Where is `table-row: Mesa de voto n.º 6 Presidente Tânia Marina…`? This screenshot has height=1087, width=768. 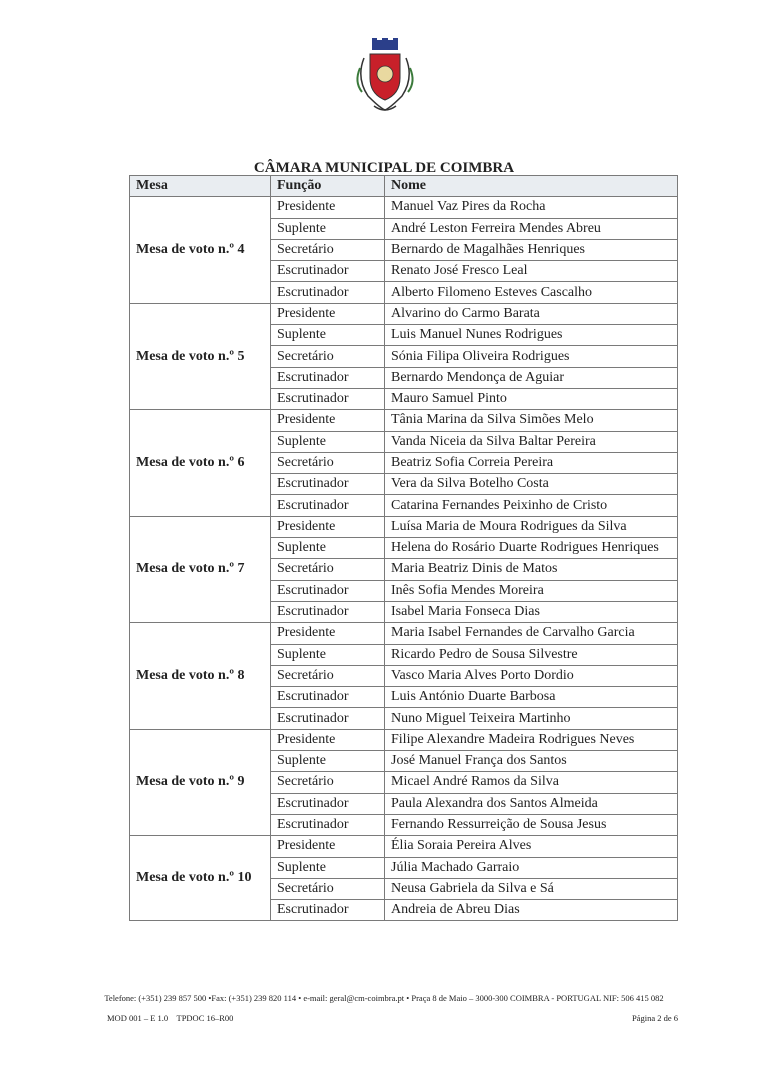 table-row: Mesa de voto n.º 6 Presidente Tânia Marina… is located at coordinates (403, 463).